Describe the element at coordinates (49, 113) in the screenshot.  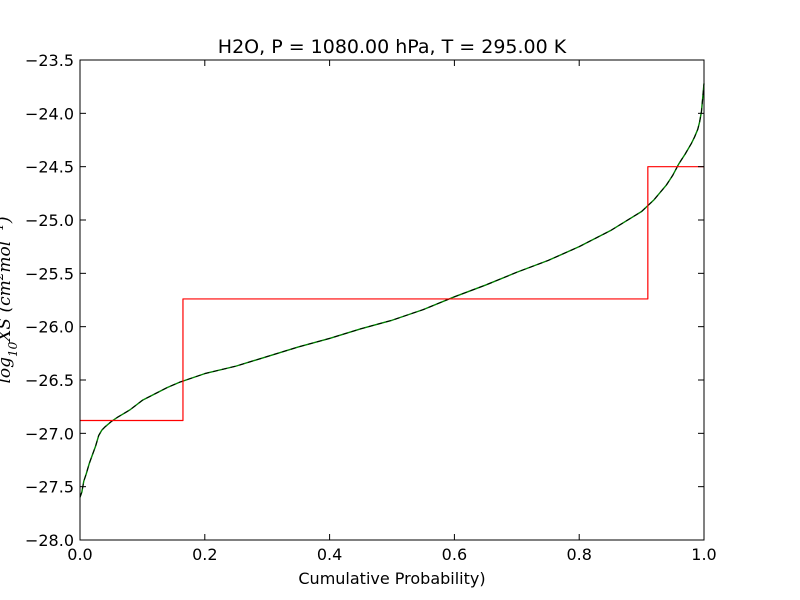
I see `y-tick-label: −24.0` at that location.